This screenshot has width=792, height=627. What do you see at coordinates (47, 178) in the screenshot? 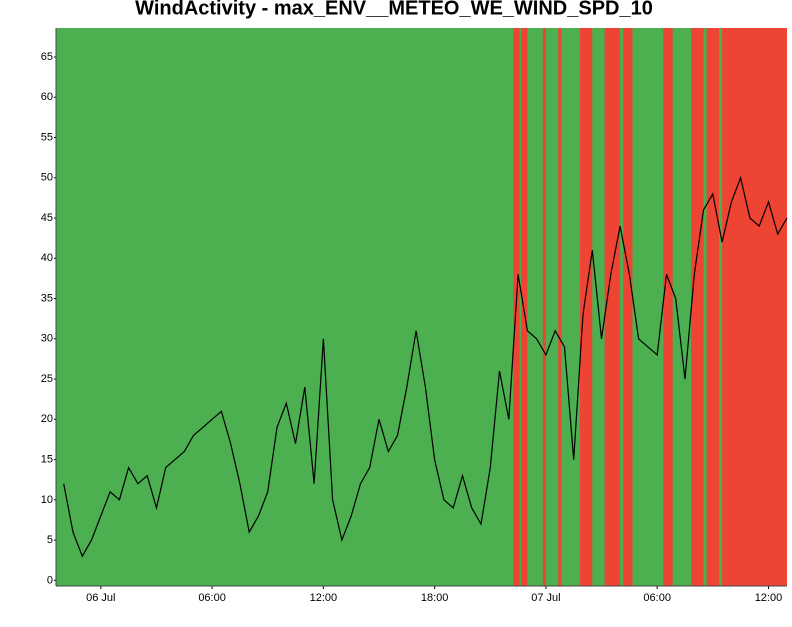
I see `y-tick-label: 50` at bounding box center [47, 178].